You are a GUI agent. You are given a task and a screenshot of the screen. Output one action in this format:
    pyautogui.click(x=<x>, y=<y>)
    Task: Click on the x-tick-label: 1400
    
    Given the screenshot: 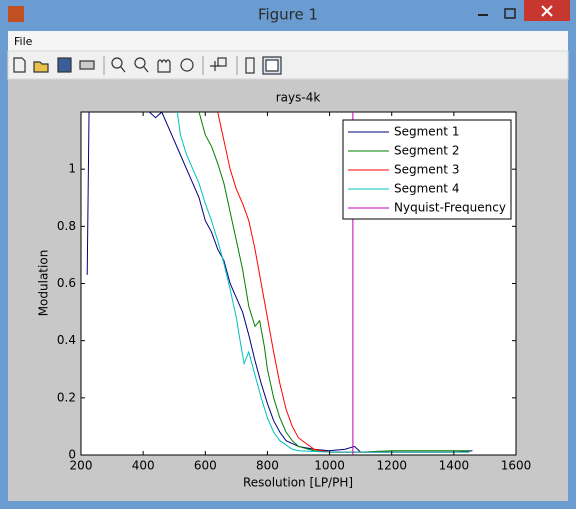 What is the action you would take?
    pyautogui.click(x=454, y=466)
    